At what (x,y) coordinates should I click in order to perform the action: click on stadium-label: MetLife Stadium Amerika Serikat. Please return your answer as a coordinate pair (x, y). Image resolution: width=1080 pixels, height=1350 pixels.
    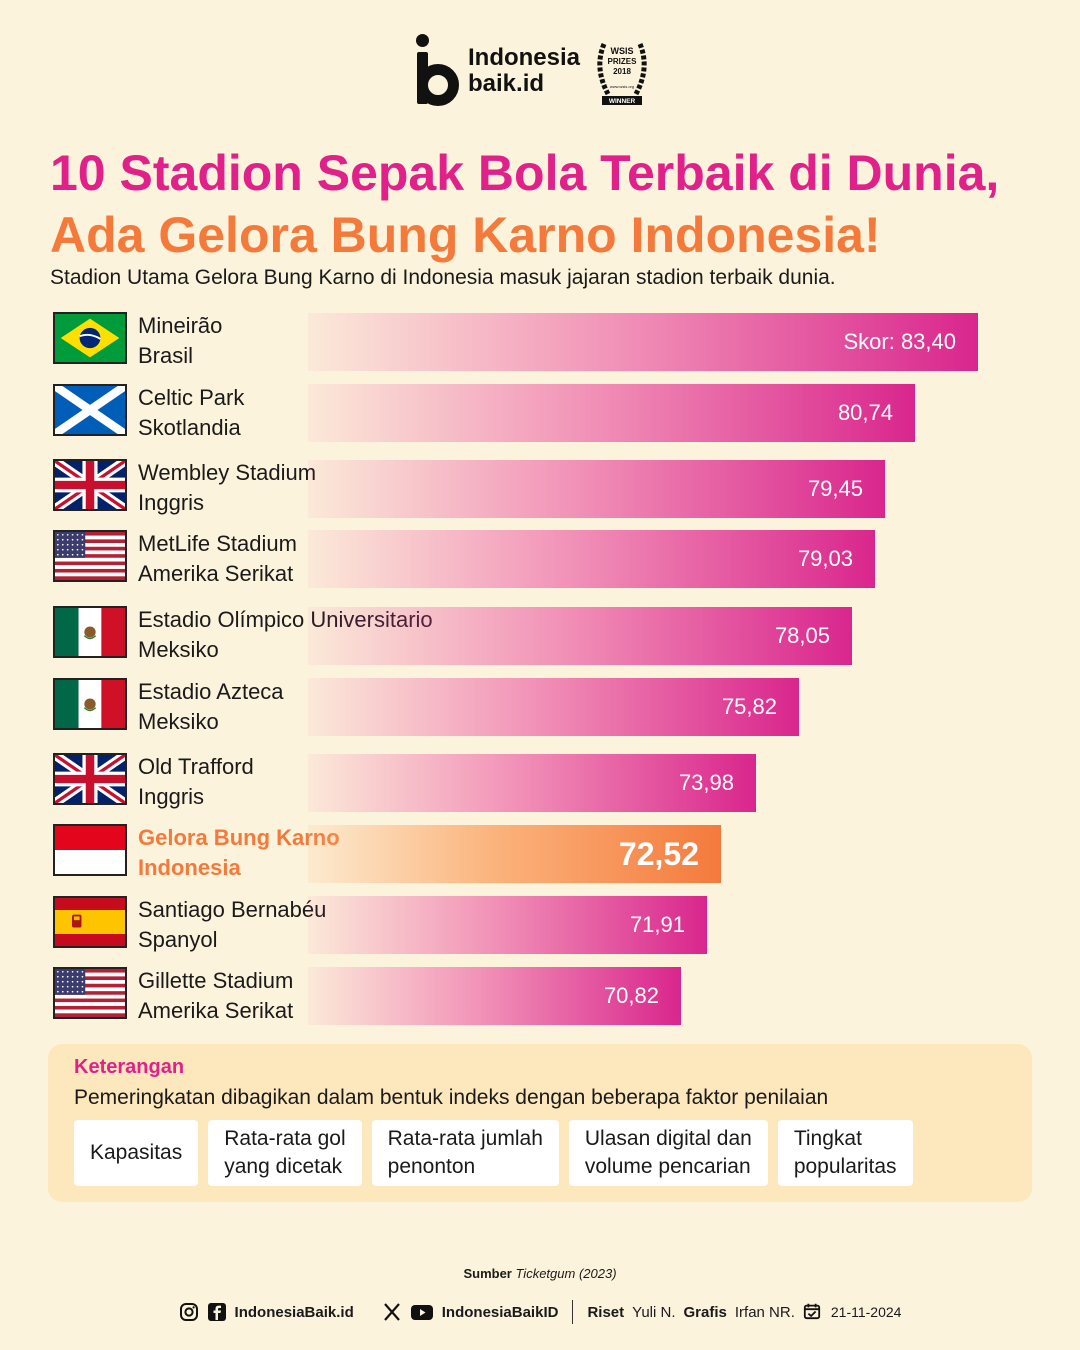
    Looking at the image, I should click on (217, 559).